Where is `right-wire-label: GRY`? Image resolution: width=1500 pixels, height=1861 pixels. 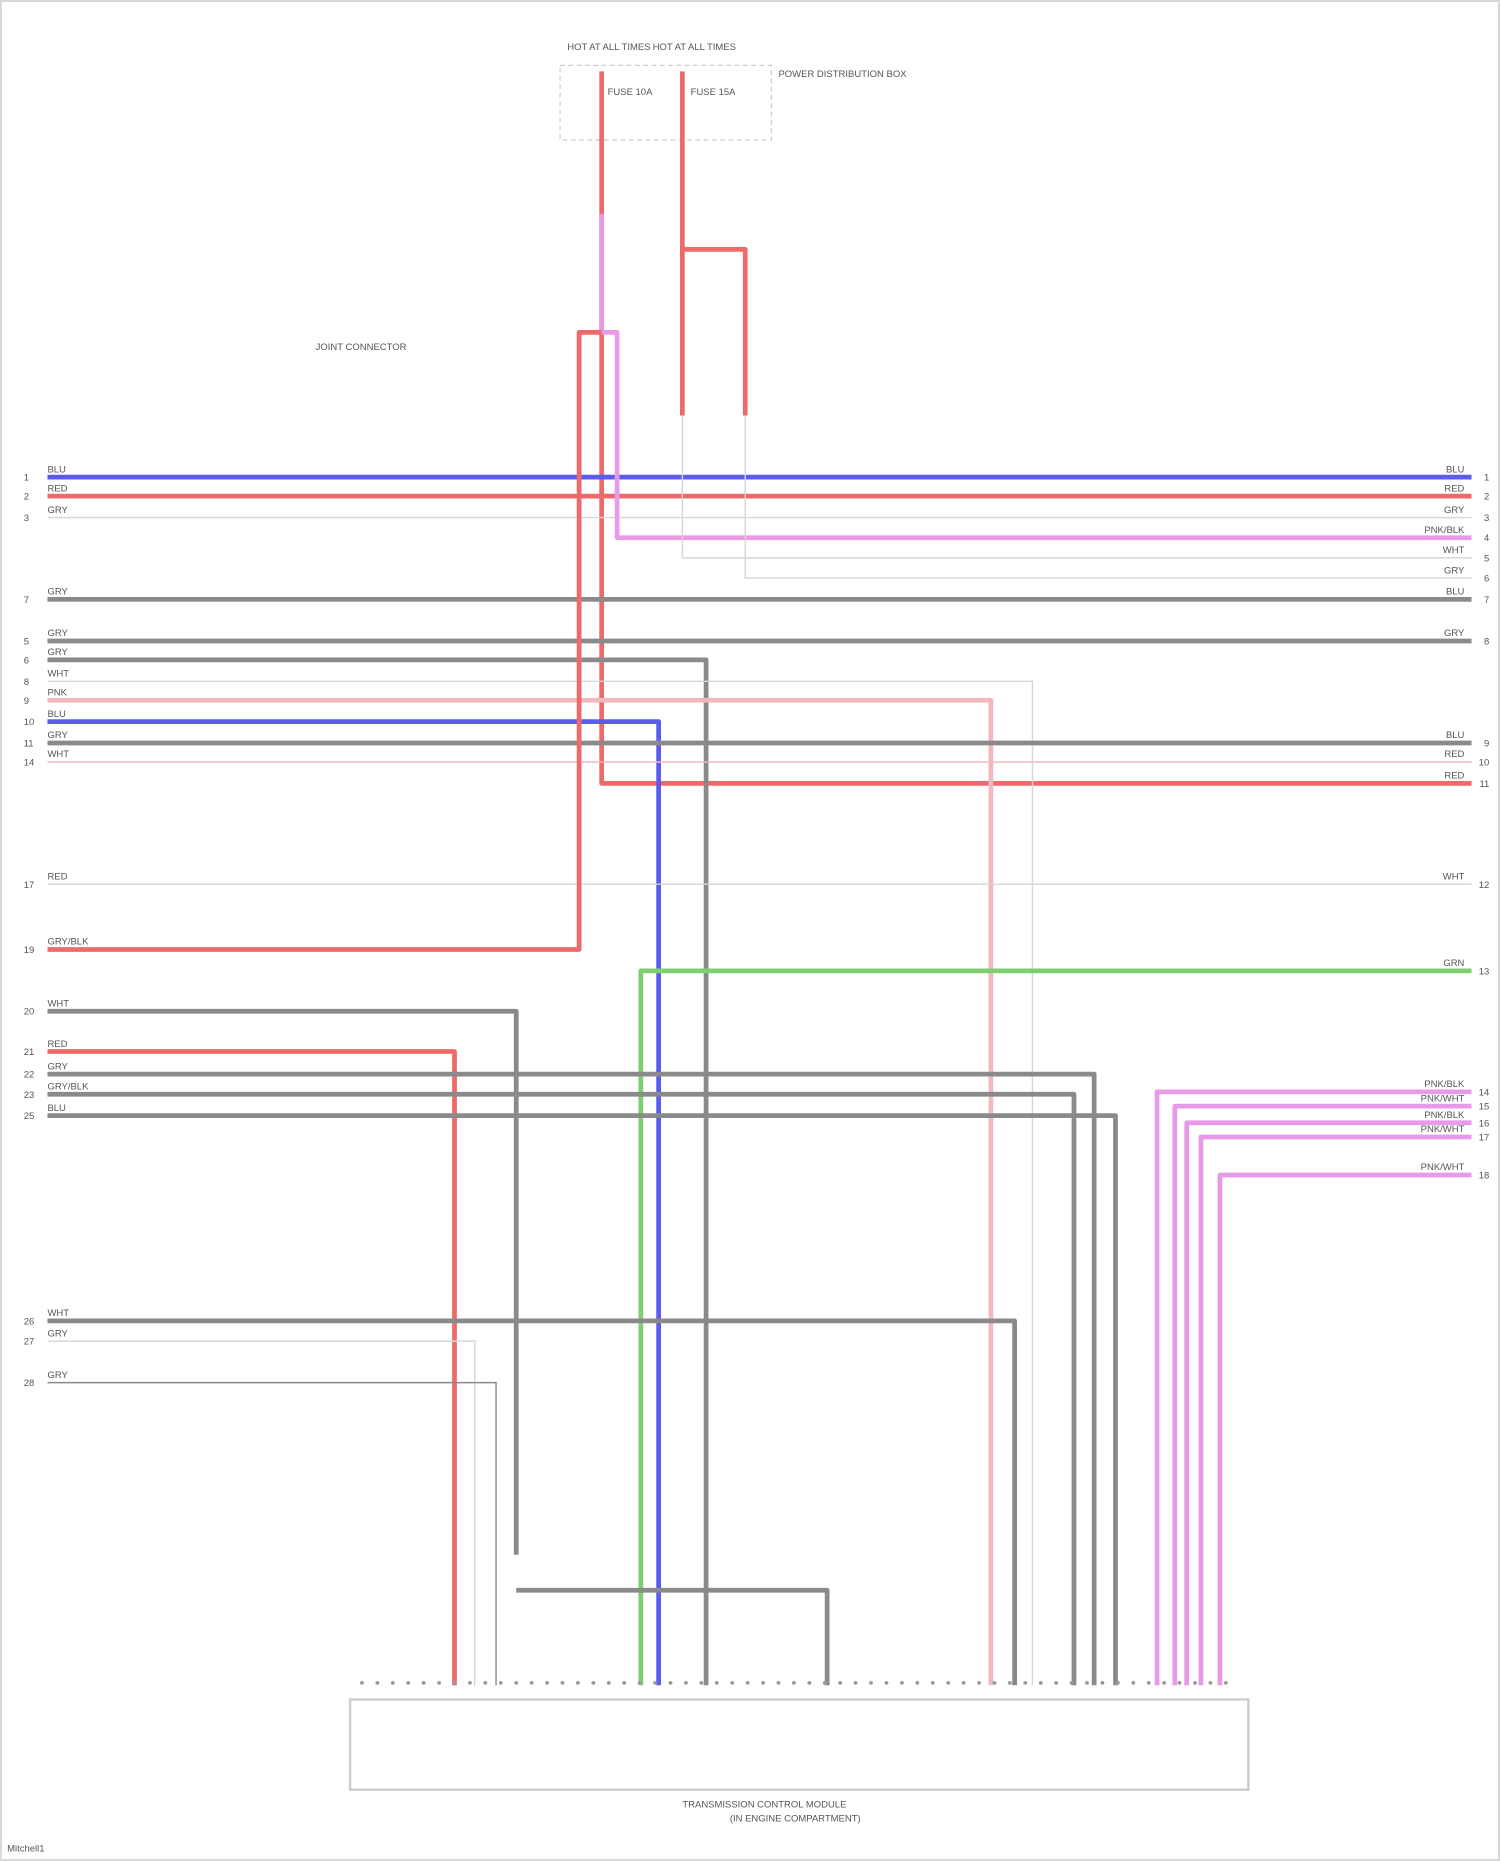 right-wire-label: GRY is located at coordinates (1454, 570).